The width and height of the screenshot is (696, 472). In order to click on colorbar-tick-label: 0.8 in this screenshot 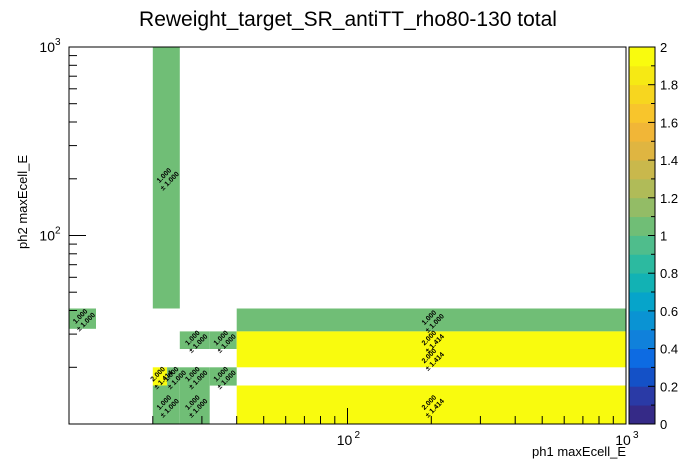, I will do `click(669, 273)`.